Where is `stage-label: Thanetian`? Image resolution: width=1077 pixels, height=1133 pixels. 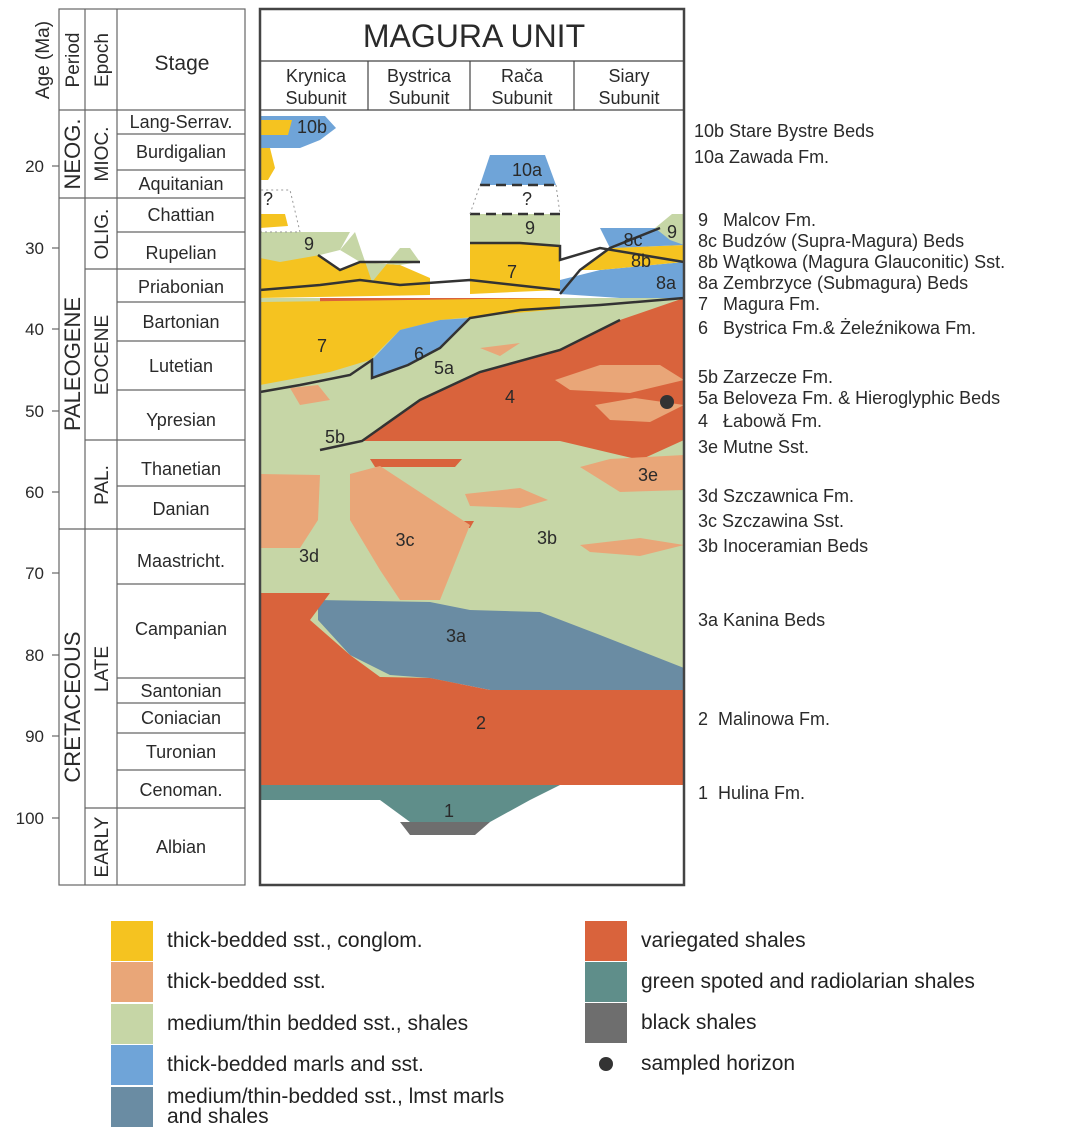 stage-label: Thanetian is located at coordinates (181, 469).